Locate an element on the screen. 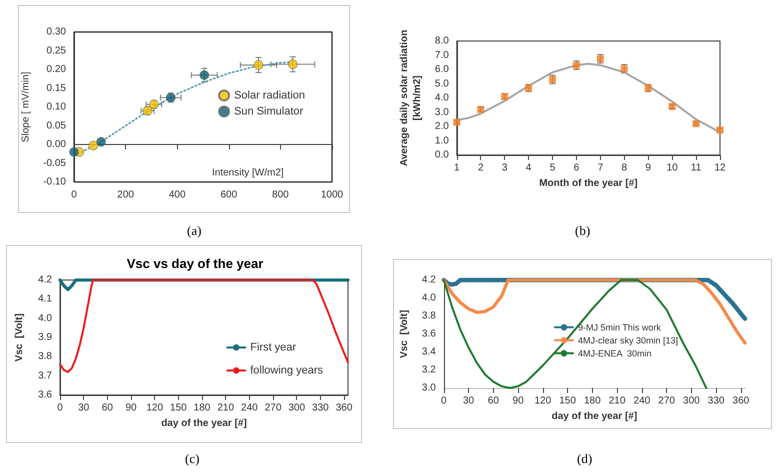  y-tick-label: 0.10 is located at coordinates (56, 107).